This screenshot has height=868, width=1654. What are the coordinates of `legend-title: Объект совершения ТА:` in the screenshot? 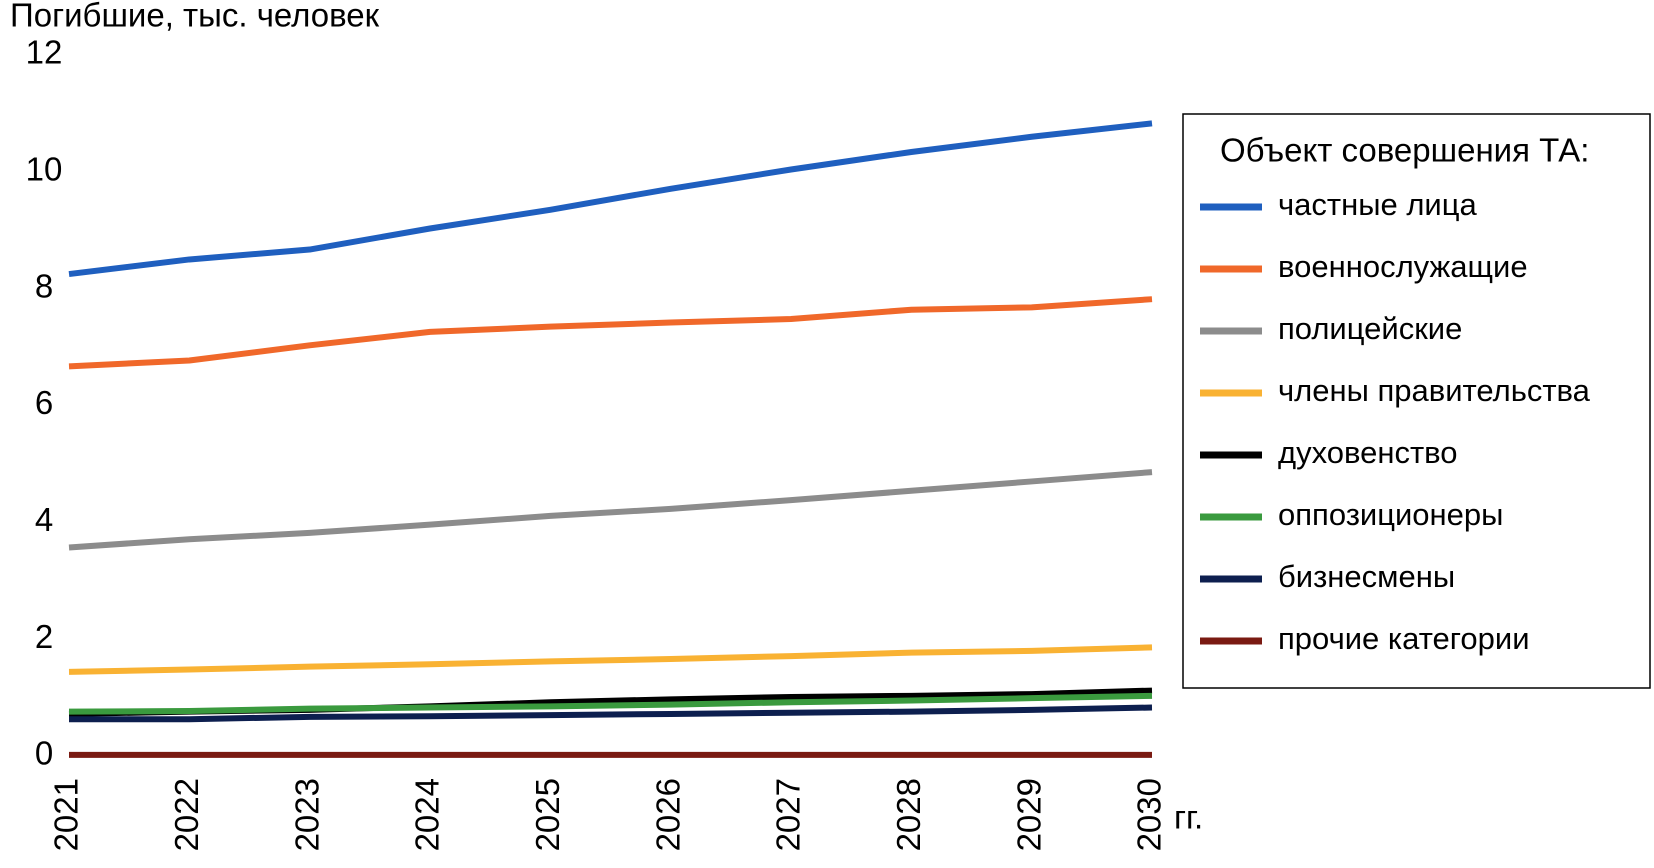 It's located at (1404, 150).